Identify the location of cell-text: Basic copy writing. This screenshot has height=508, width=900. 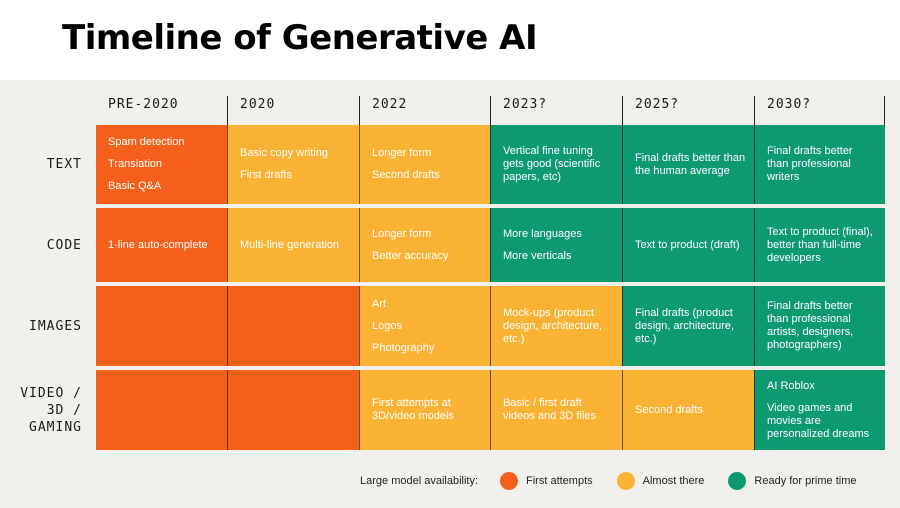
(284, 153).